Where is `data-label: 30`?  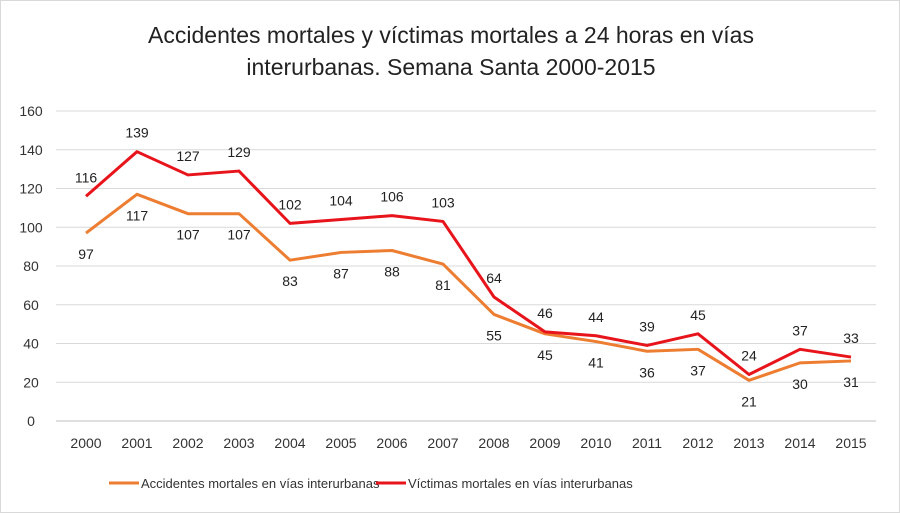
data-label: 30 is located at coordinates (800, 384).